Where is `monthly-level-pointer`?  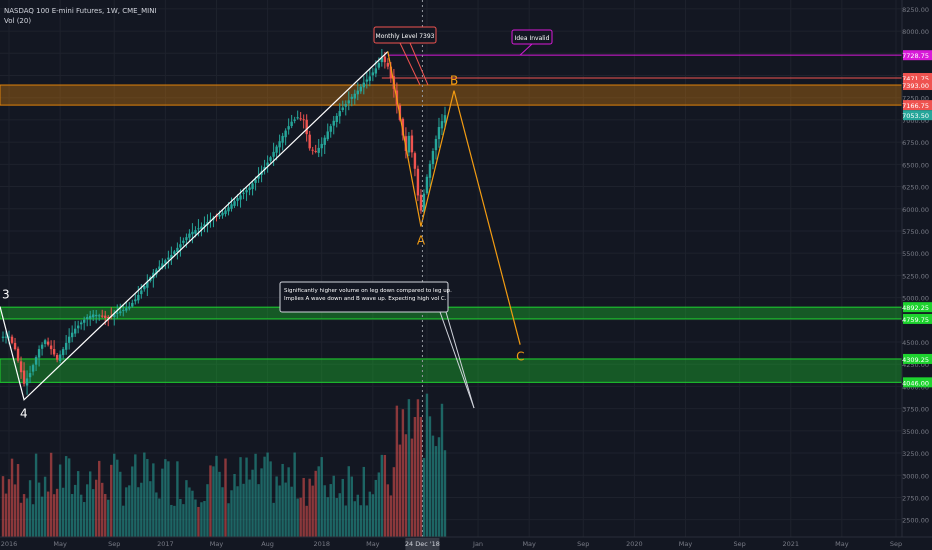
monthly-level-pointer is located at coordinates (410, 64).